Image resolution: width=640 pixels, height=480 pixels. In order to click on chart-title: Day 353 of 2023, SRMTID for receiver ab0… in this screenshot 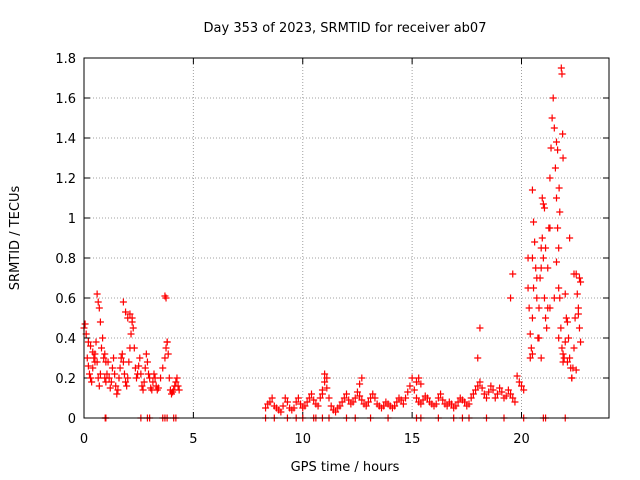, I will do `click(345, 28)`.